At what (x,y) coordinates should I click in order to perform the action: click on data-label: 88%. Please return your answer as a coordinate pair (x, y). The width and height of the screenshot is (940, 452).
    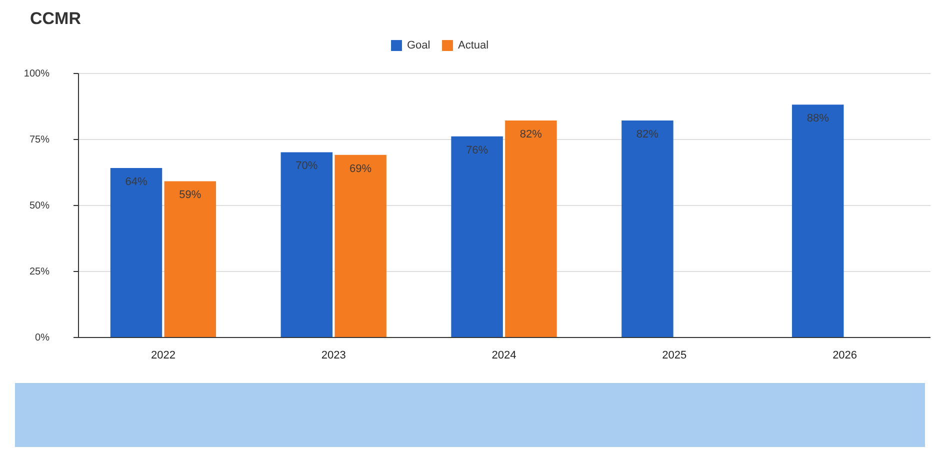
    Looking at the image, I should click on (818, 118).